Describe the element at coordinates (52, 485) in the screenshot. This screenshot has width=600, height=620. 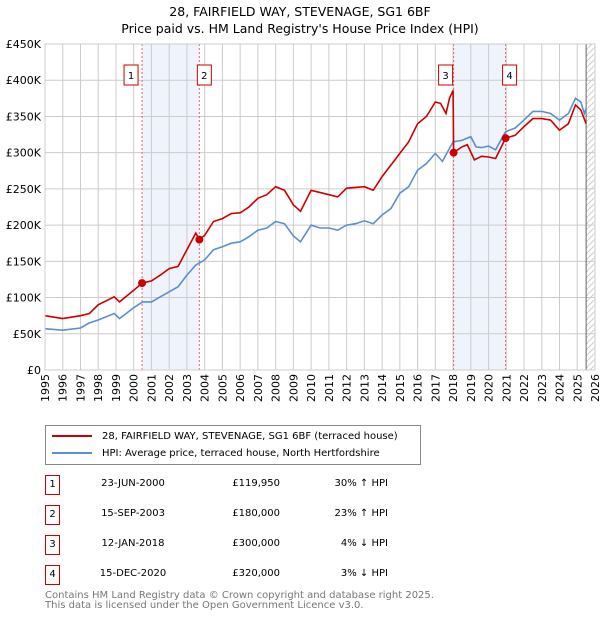
I see `transaction-number: 1` at that location.